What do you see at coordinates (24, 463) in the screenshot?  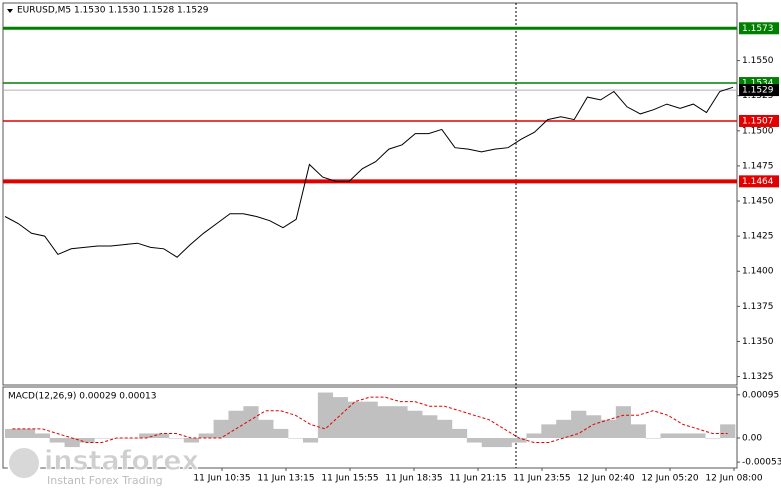 I see `logo` at bounding box center [24, 463].